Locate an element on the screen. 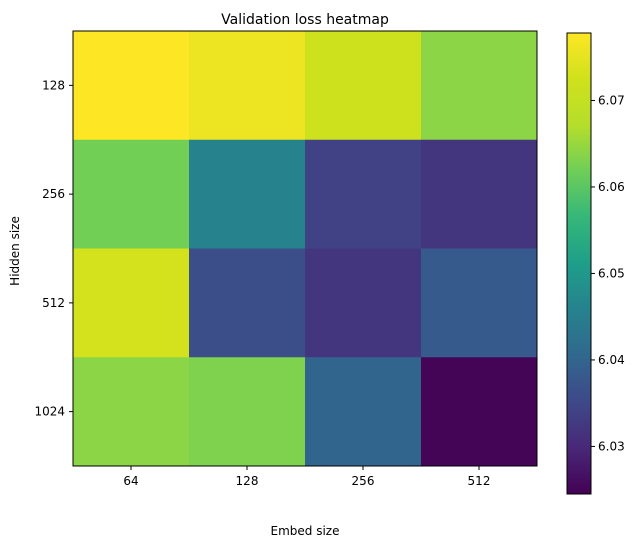 This screenshot has height=547, width=641. y-tick-label: 512 is located at coordinates (53, 303).